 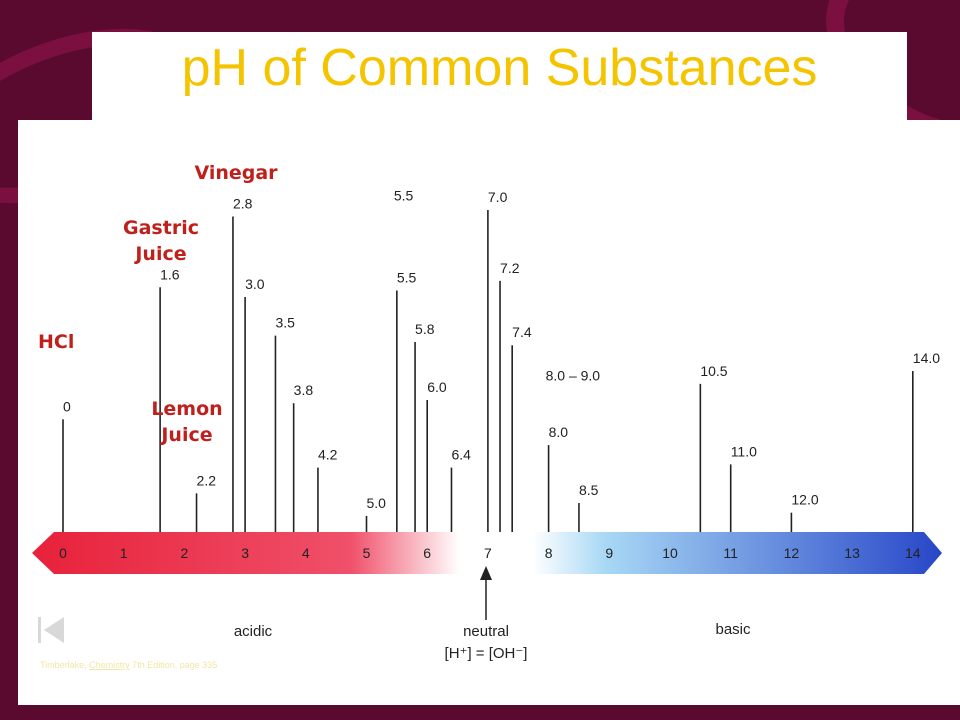 I want to click on basic-label: basic, so click(x=733, y=629).